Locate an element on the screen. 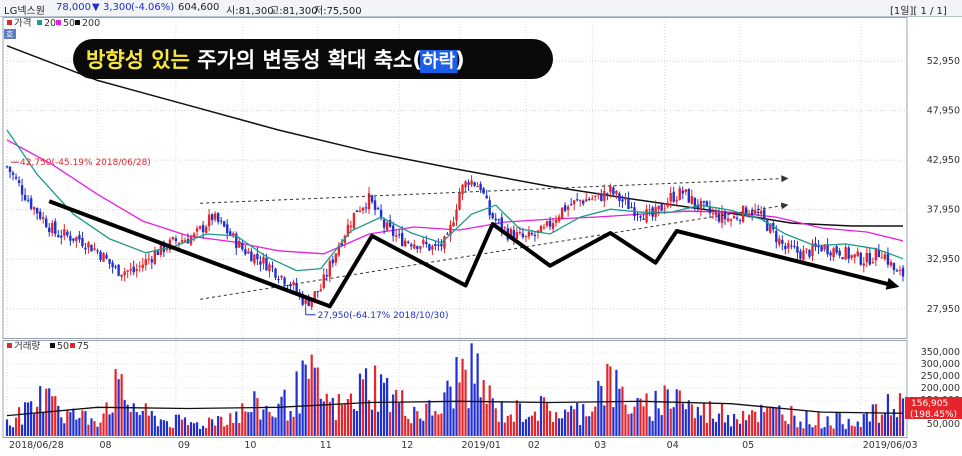 Image resolution: width=962 pixels, height=456 pixels. title-part-4: ) is located at coordinates (460, 60).